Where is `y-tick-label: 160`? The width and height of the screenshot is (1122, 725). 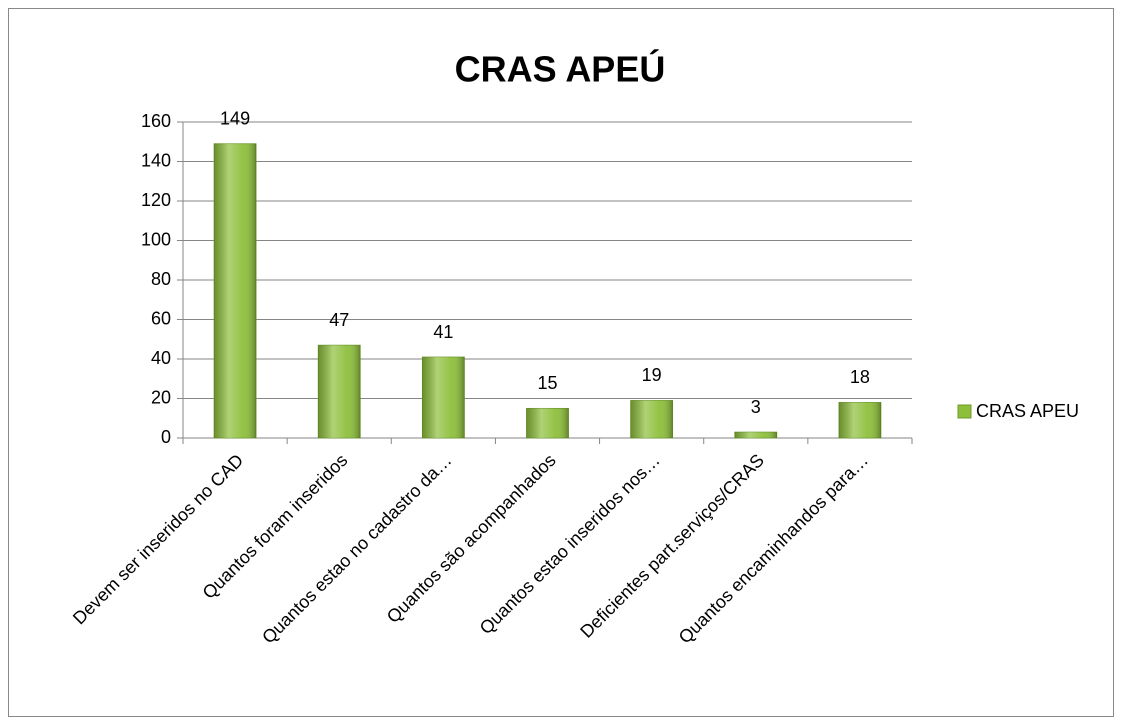 y-tick-label: 160 is located at coordinates (156, 121).